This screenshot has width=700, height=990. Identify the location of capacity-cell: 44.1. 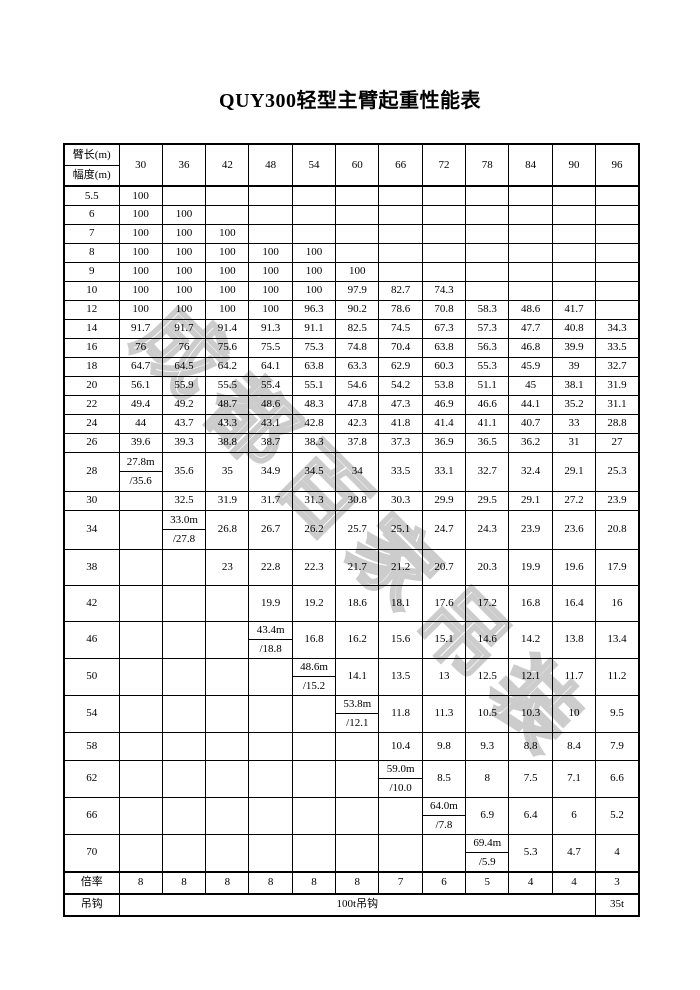
(530, 404).